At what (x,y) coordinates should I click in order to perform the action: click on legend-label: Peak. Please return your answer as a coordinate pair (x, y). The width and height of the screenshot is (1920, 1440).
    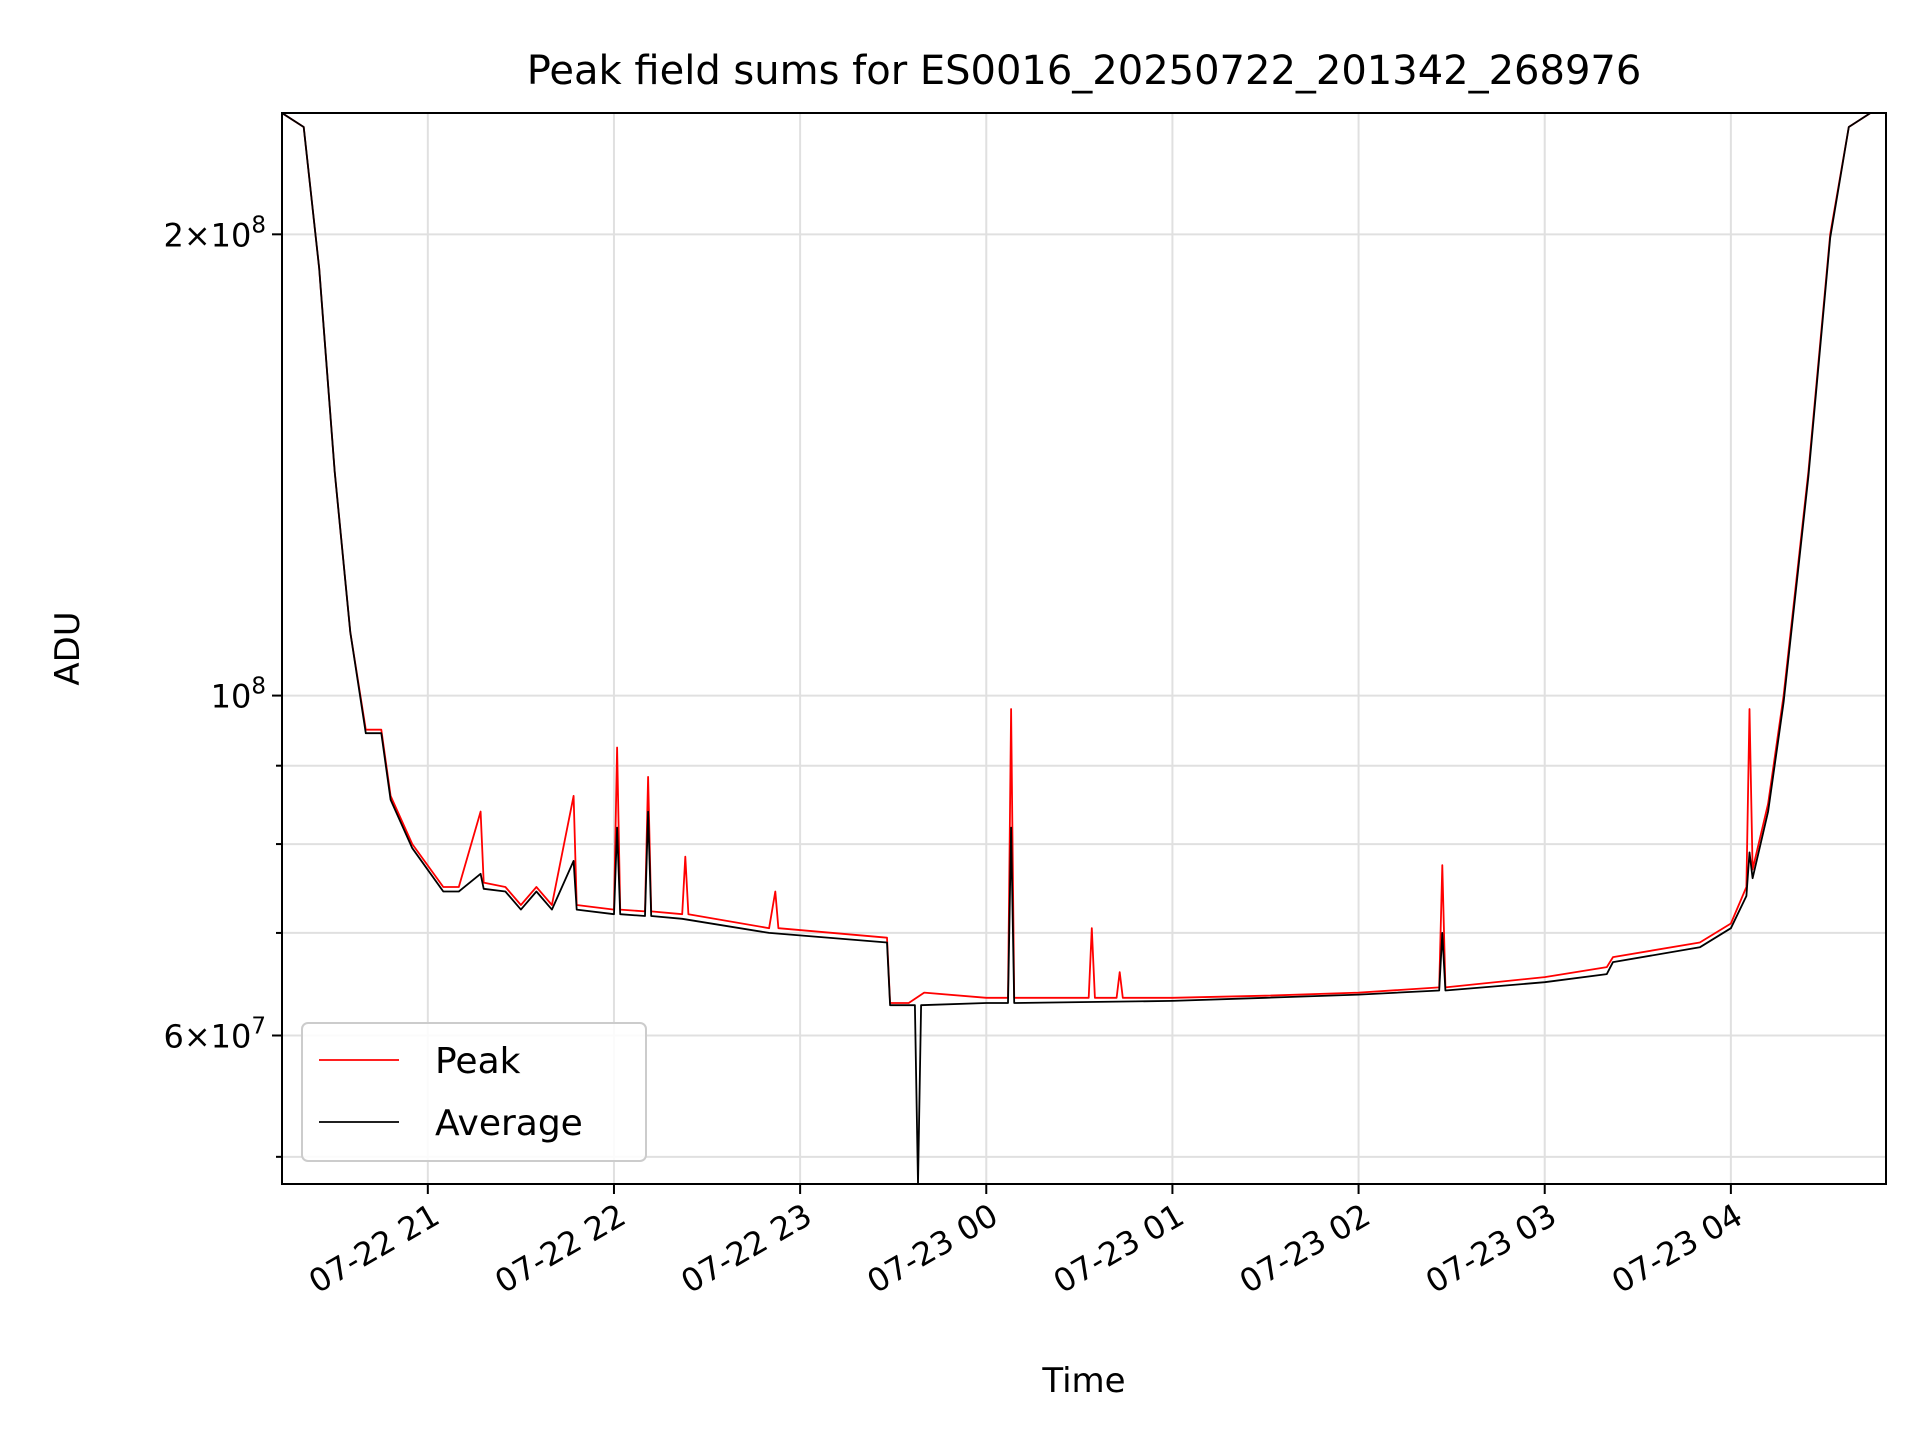
    Looking at the image, I should click on (478, 1061).